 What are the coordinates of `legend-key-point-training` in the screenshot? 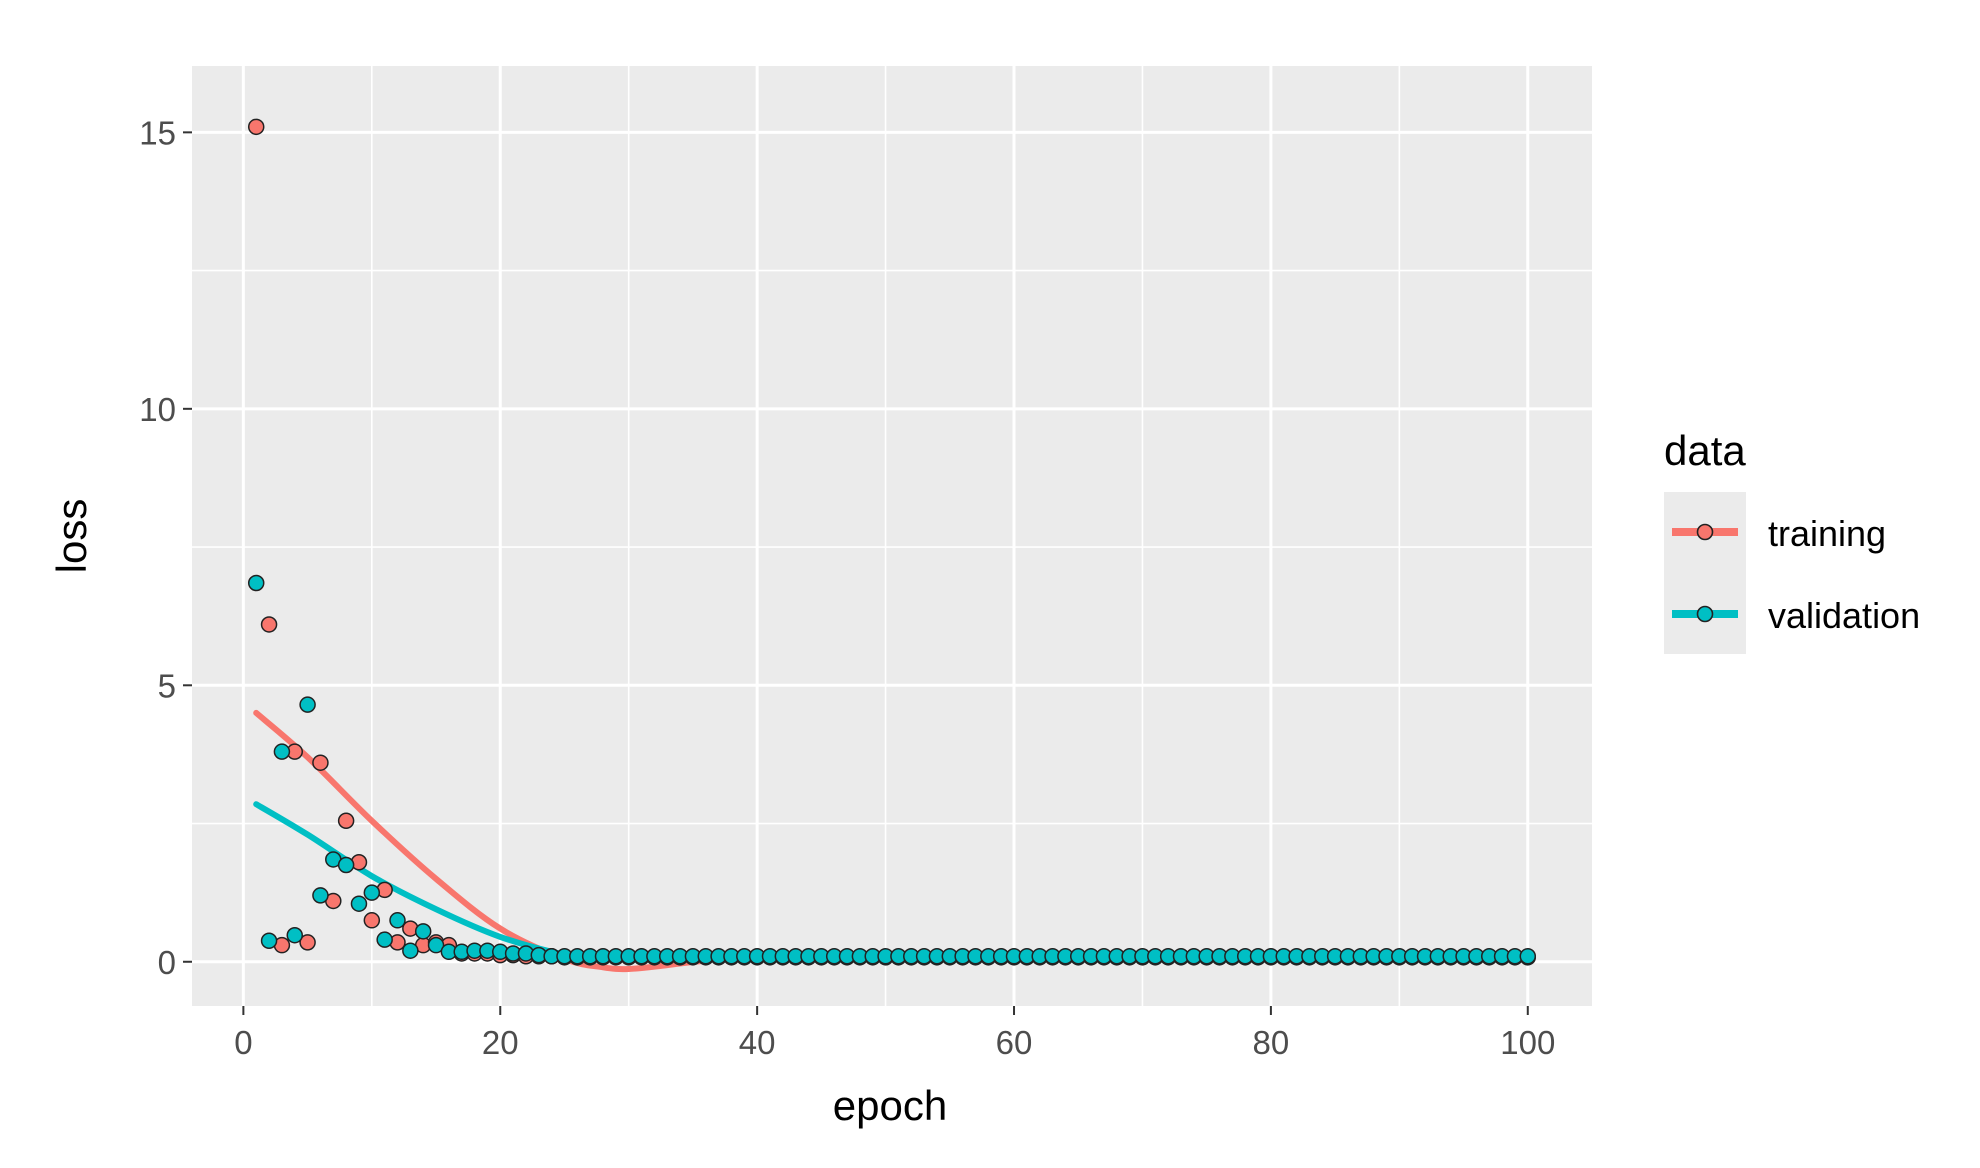 It's located at (1705, 532).